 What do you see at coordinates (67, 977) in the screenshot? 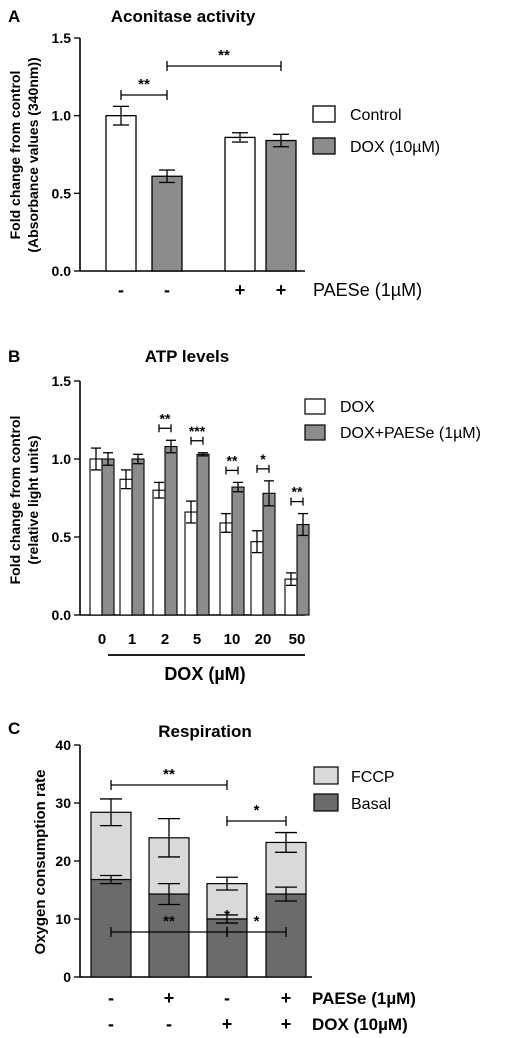
I see `panel-c-y-tick-label: 0` at bounding box center [67, 977].